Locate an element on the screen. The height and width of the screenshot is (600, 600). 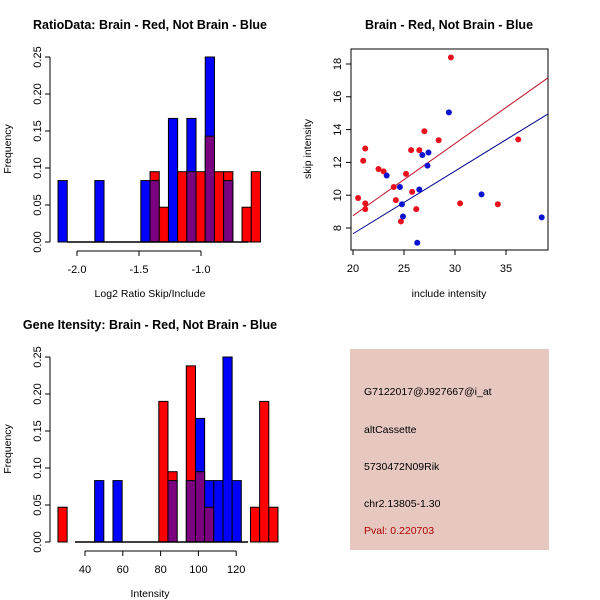
scatter-title: Brain - Red, Not Brain - Blue is located at coordinates (449, 25).